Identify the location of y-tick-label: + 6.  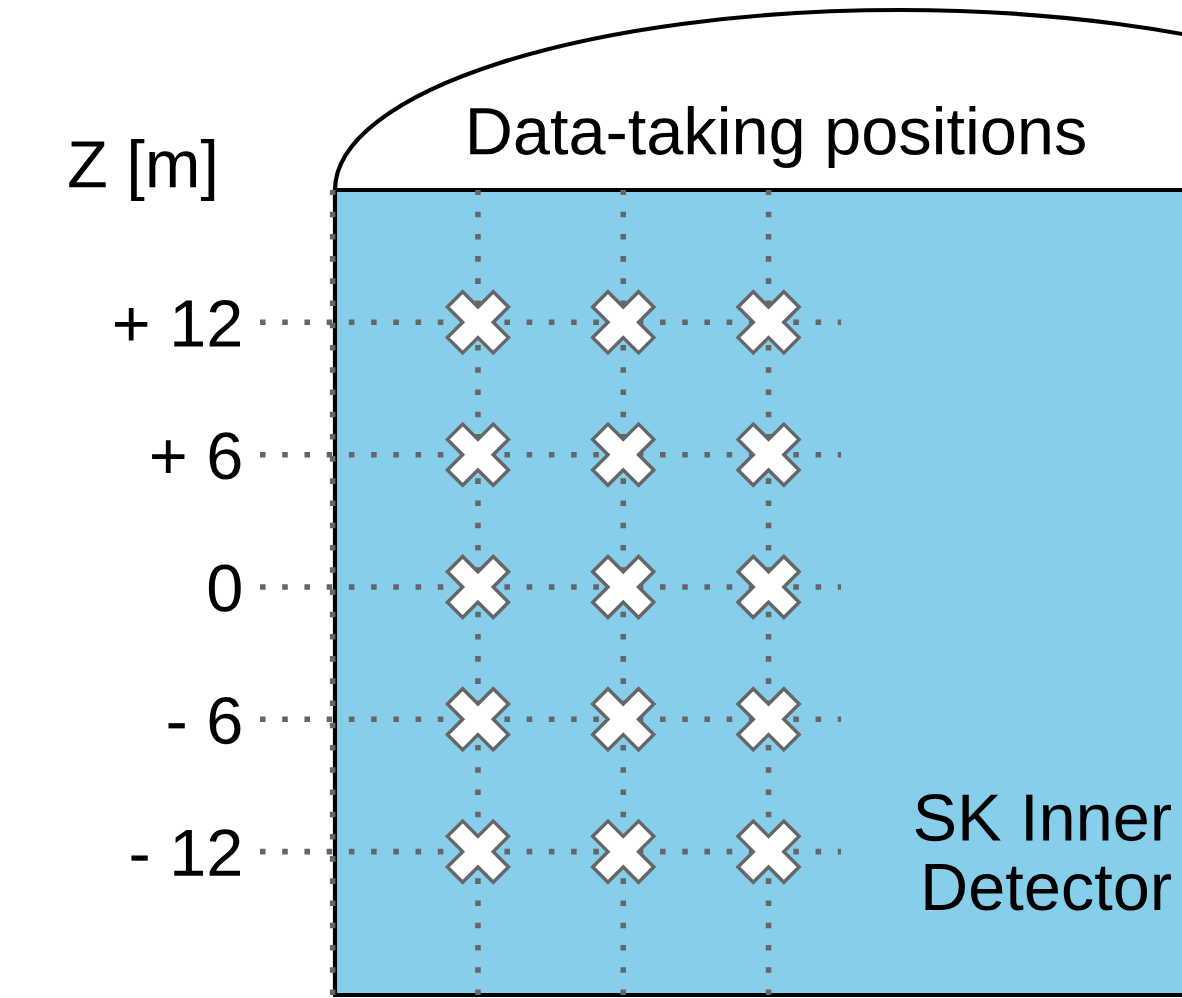
(196, 456).